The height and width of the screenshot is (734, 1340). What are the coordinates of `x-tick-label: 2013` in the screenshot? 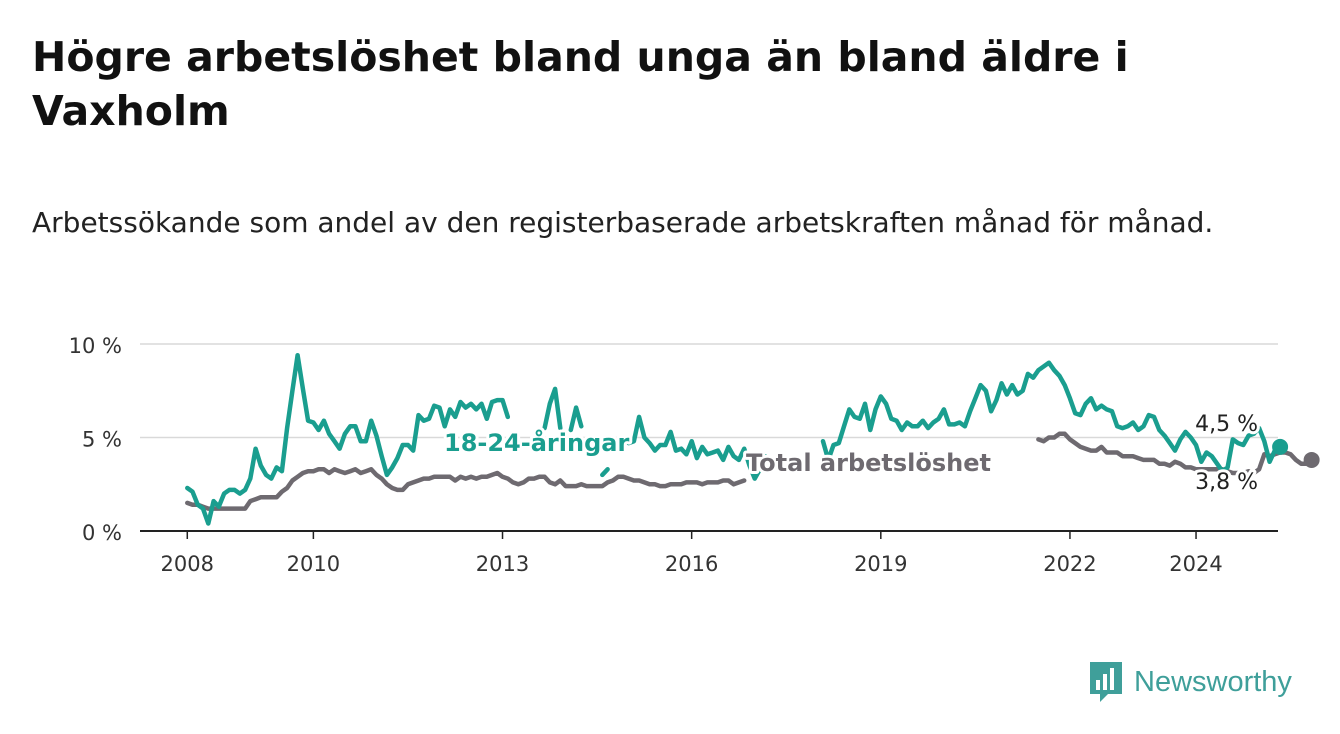 It's located at (502, 564).